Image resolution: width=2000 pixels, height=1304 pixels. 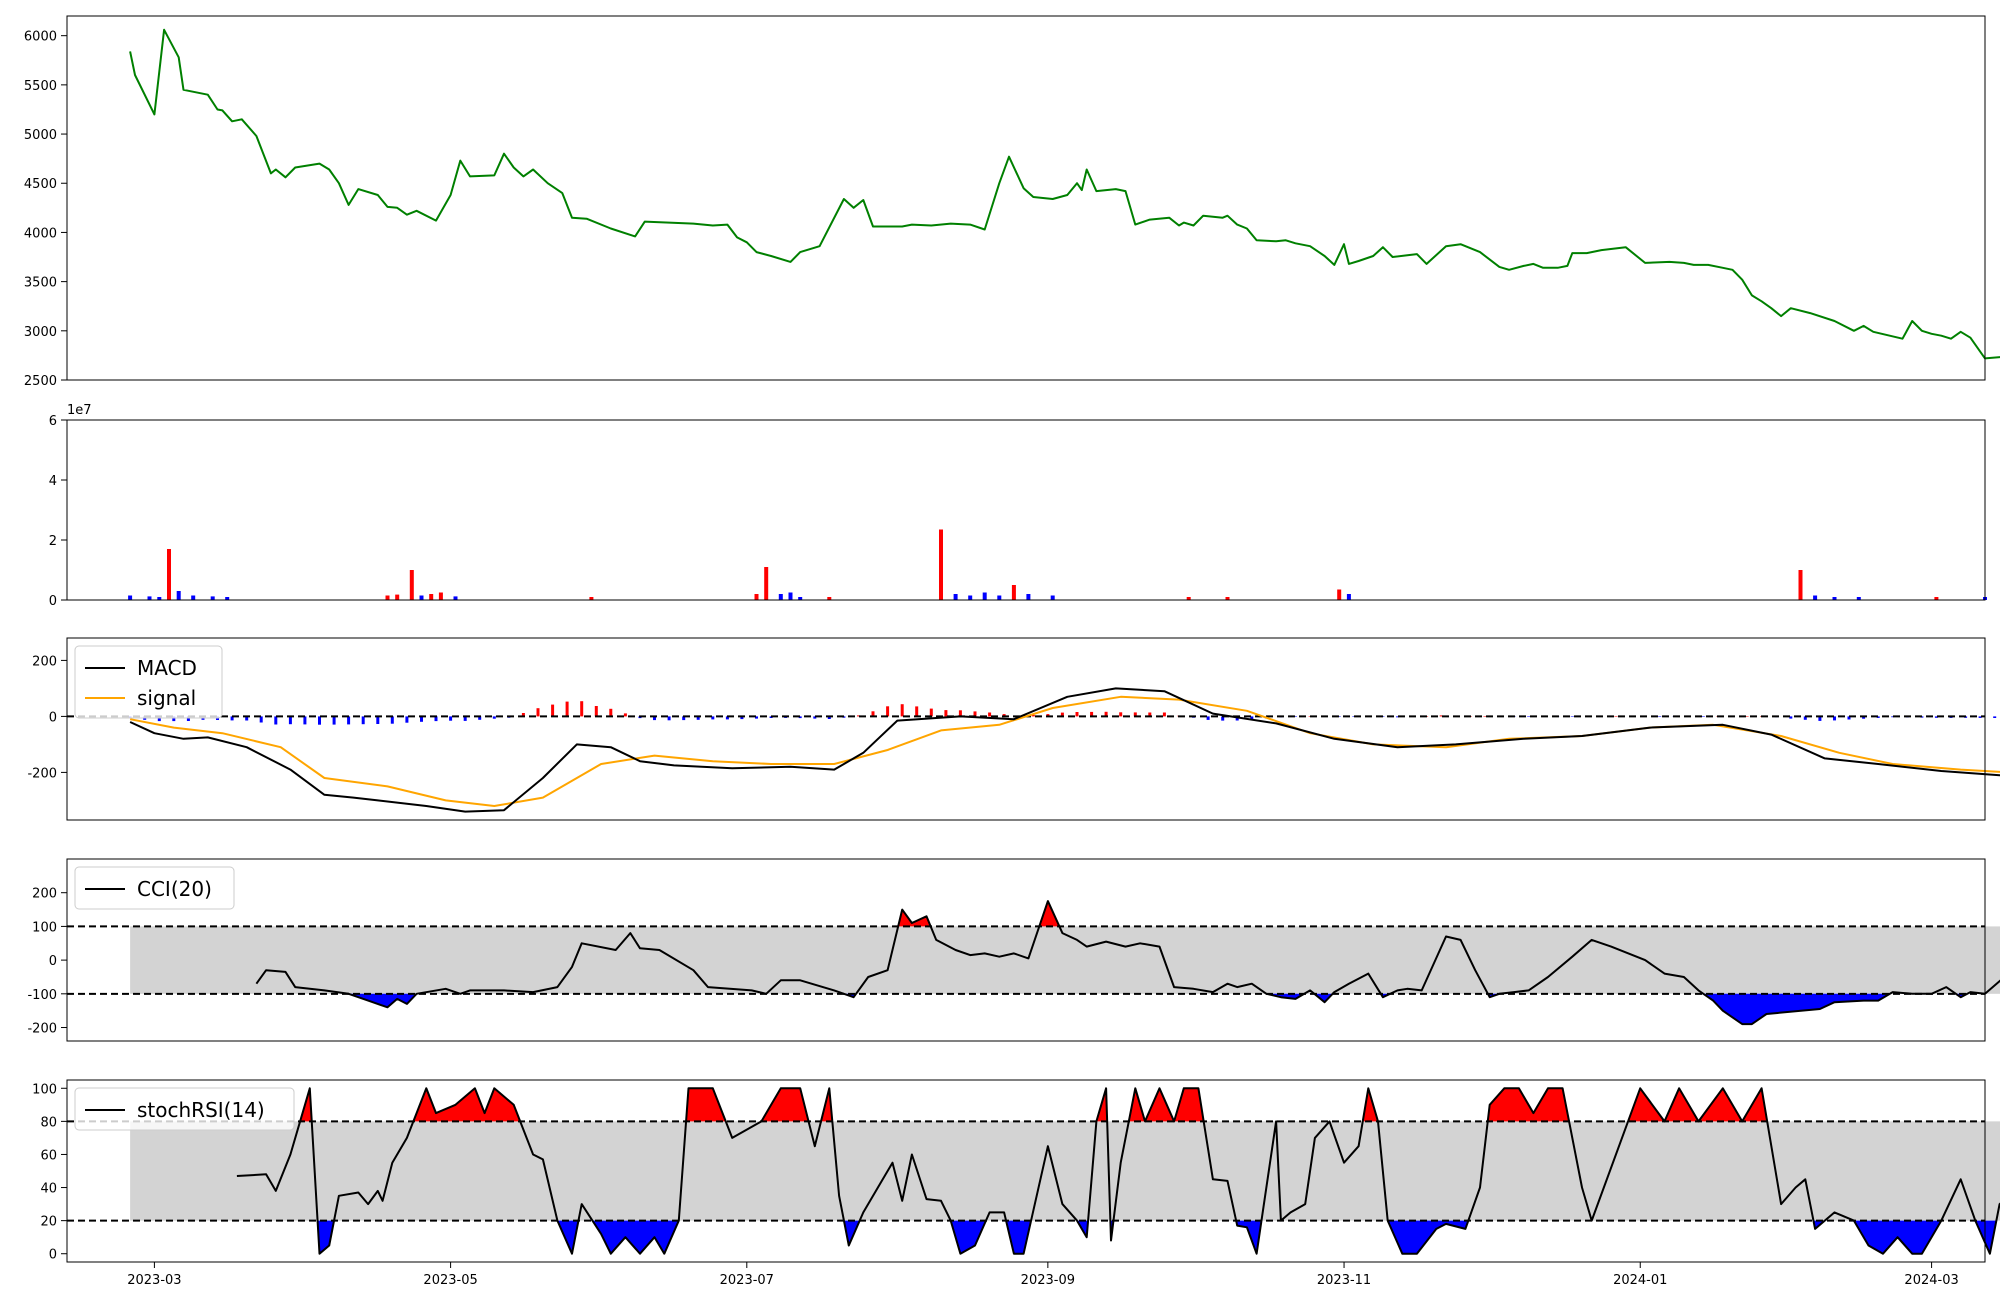 I want to click on y-tick-label: 20, so click(x=48, y=1222).